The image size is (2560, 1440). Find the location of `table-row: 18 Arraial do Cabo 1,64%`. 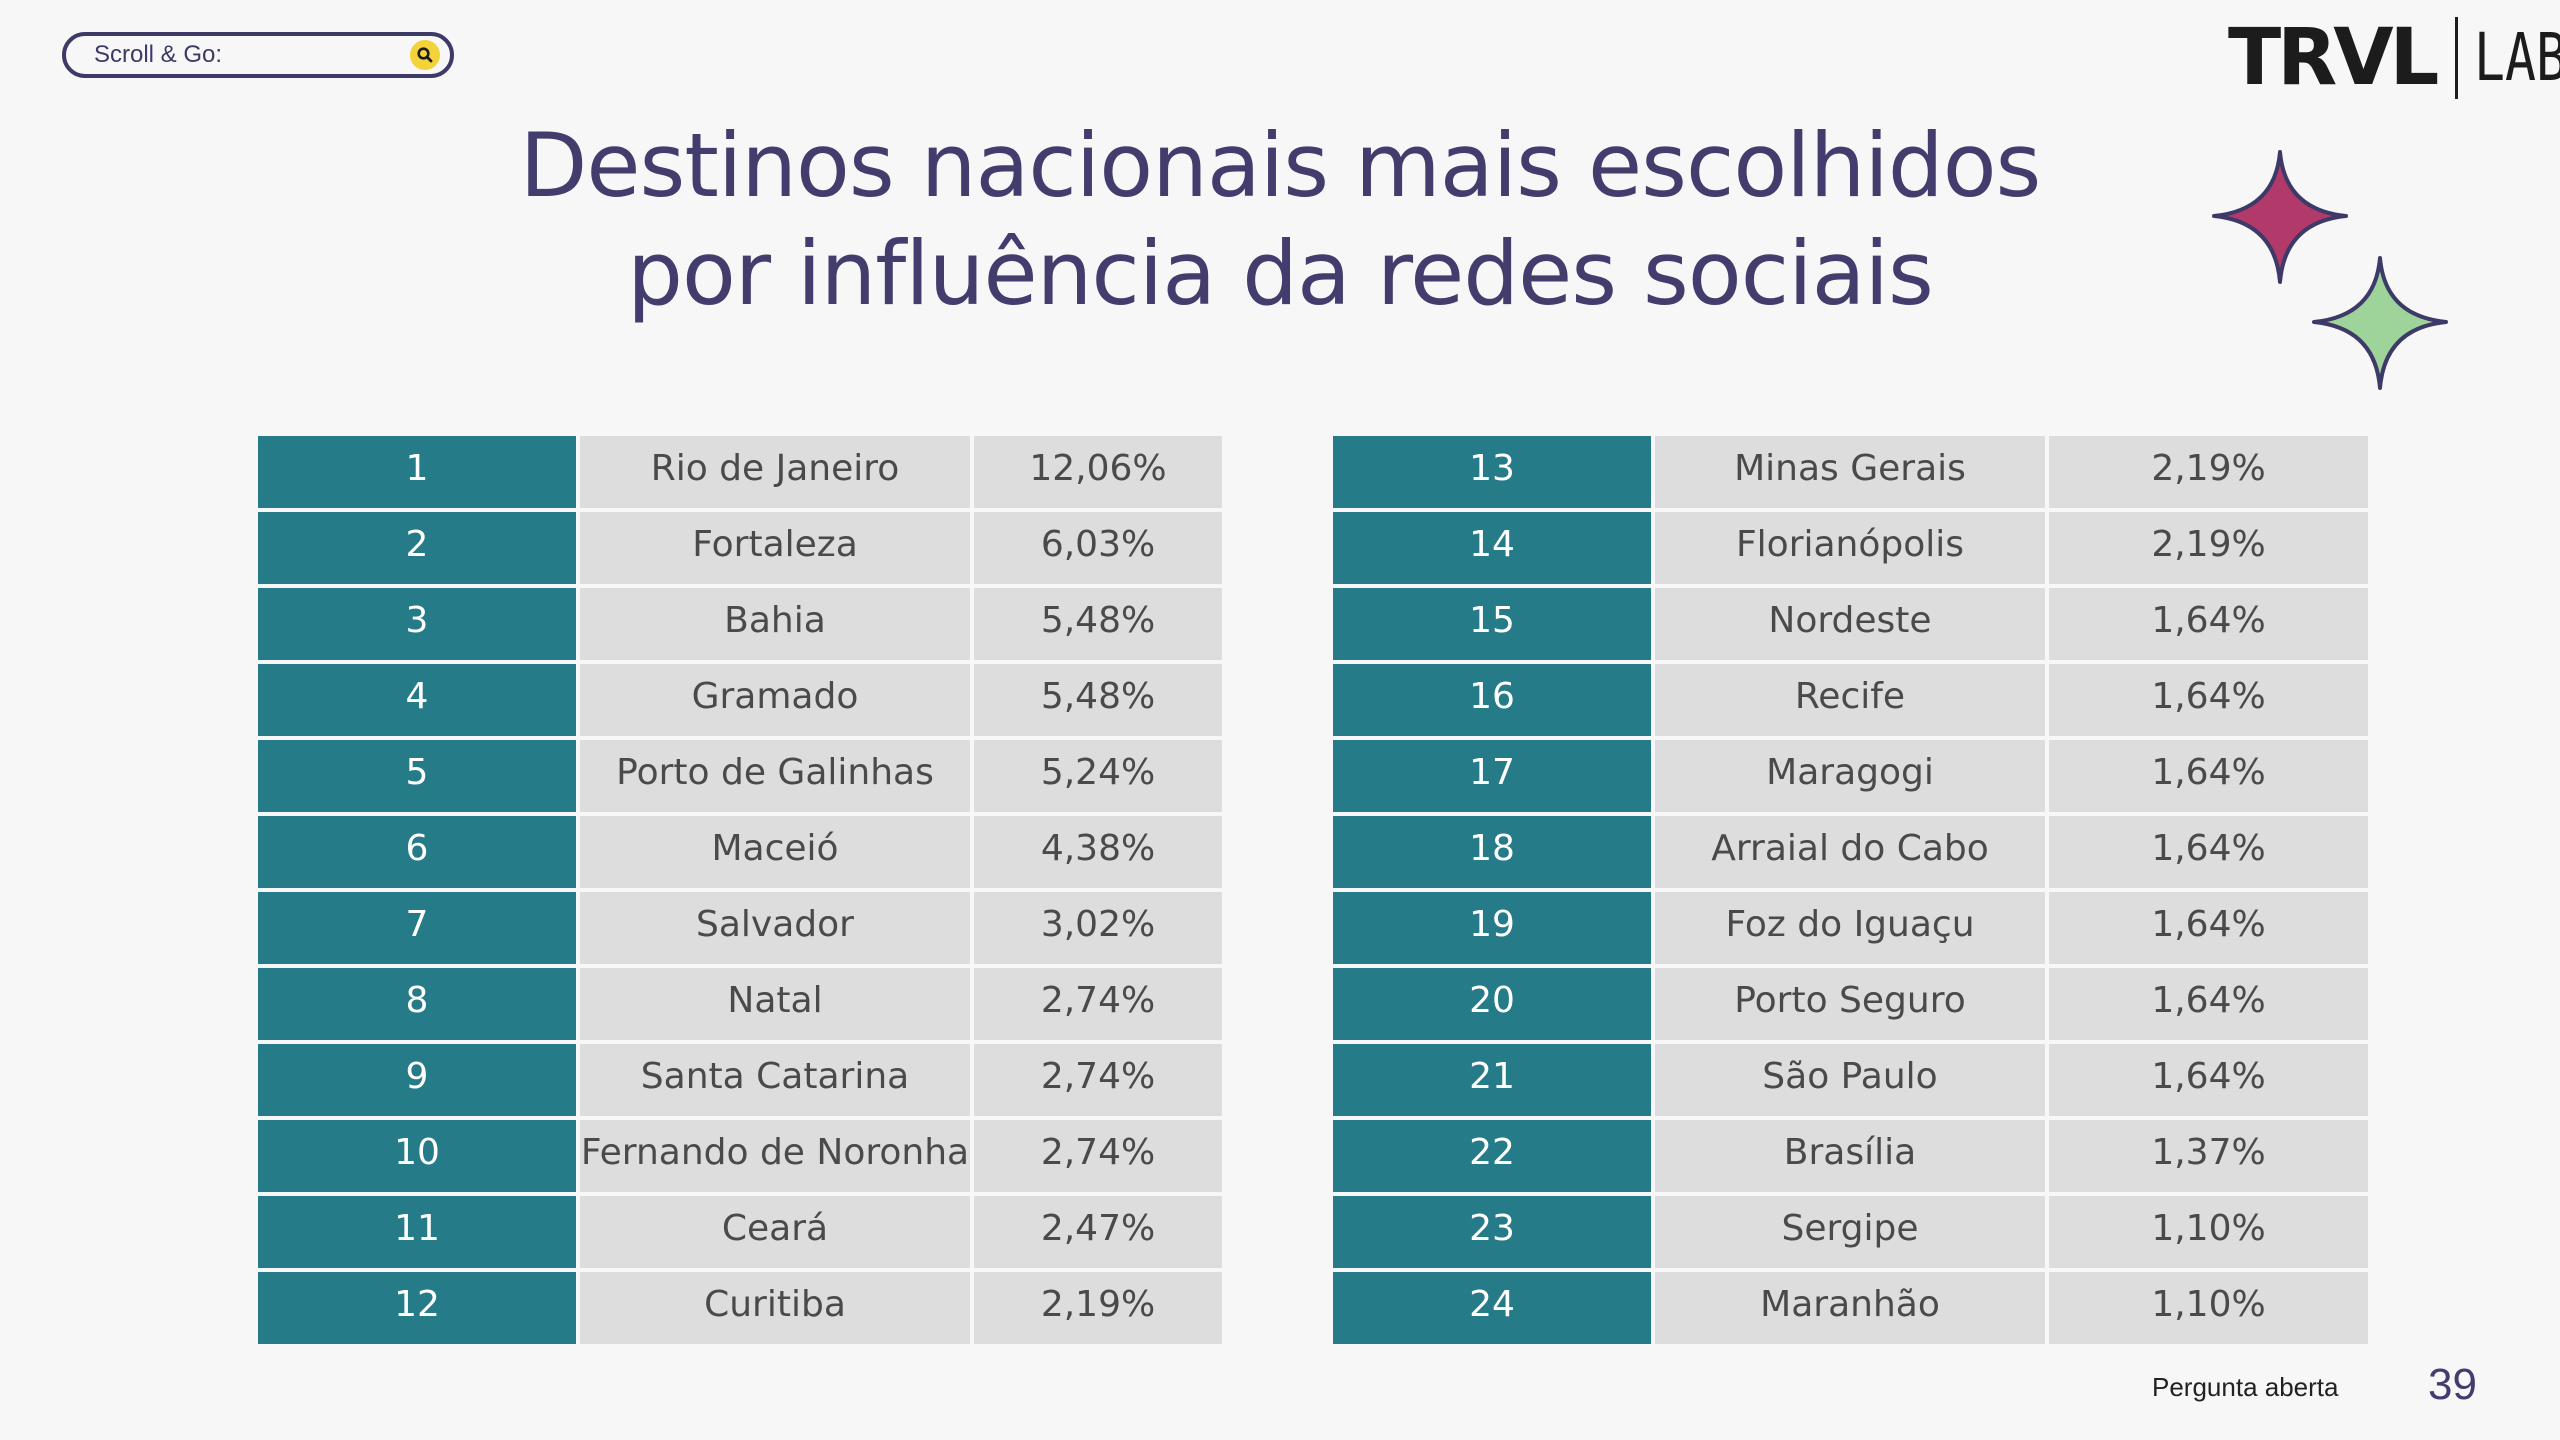

table-row: 18 Arraial do Cabo 1,64% is located at coordinates (1850, 852).